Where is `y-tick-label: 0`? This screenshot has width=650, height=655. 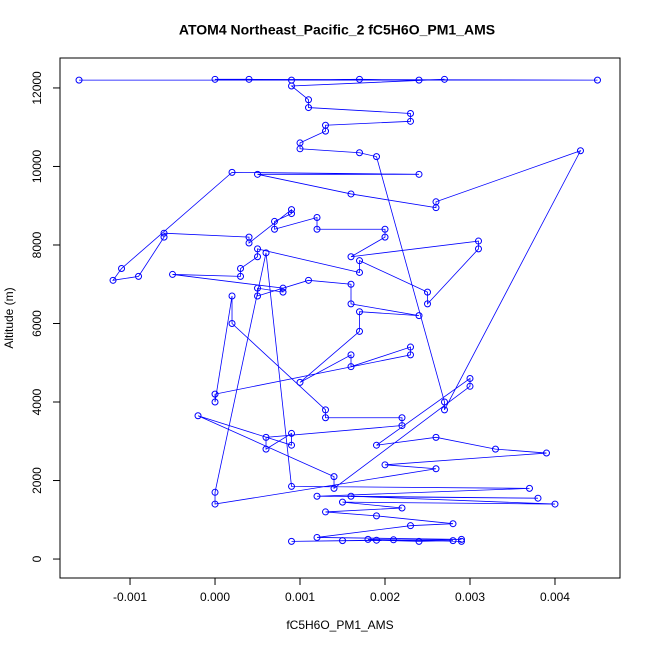 y-tick-label: 0 is located at coordinates (37, 558).